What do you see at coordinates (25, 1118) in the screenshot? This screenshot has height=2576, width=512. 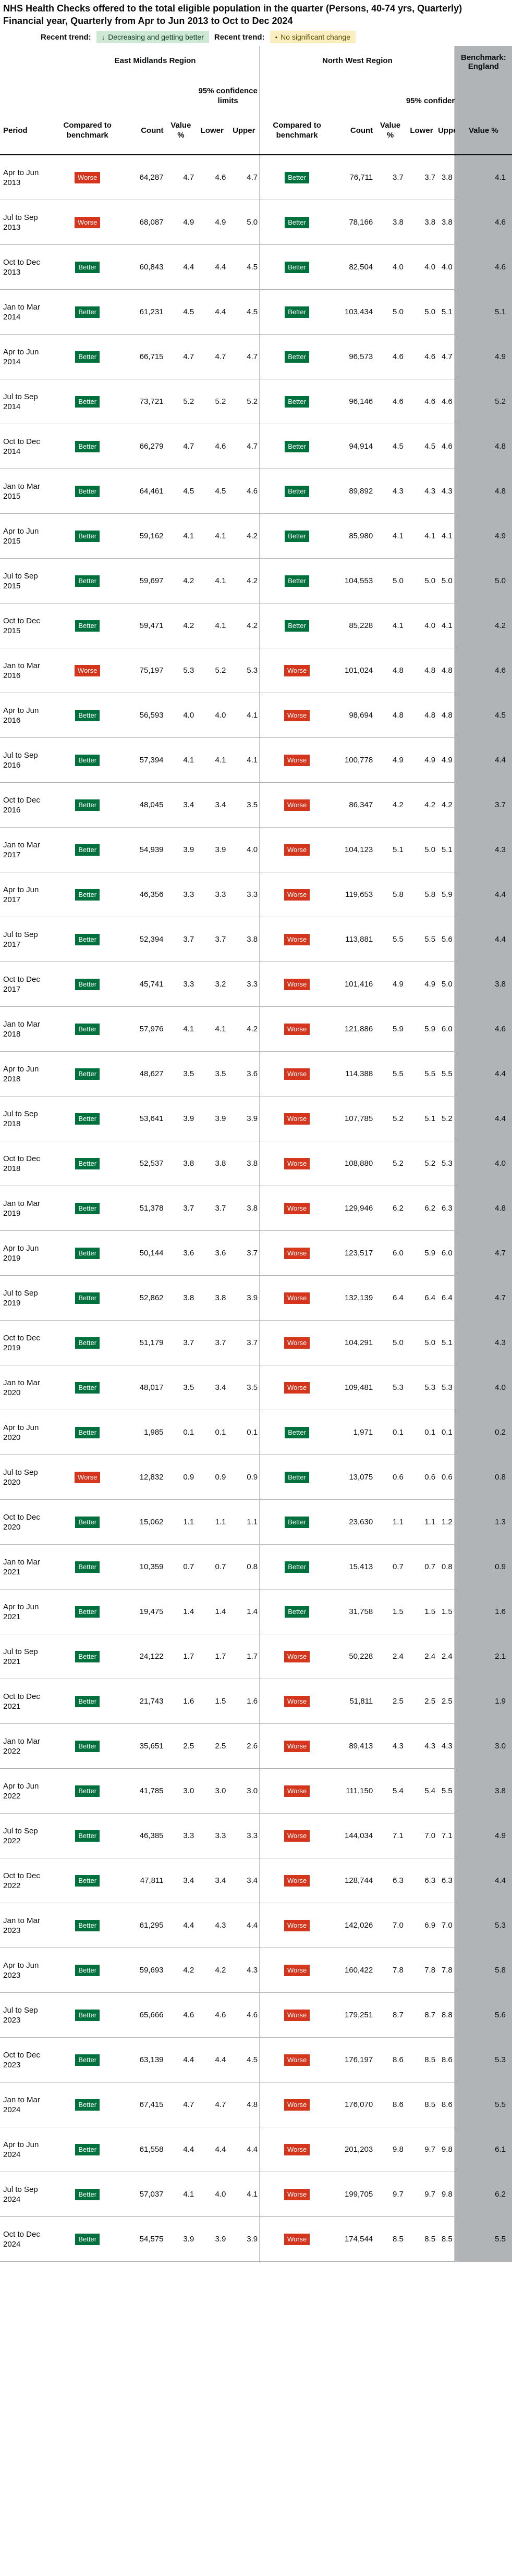 I see `period-cell: Jul to Sep 2018` at bounding box center [25, 1118].